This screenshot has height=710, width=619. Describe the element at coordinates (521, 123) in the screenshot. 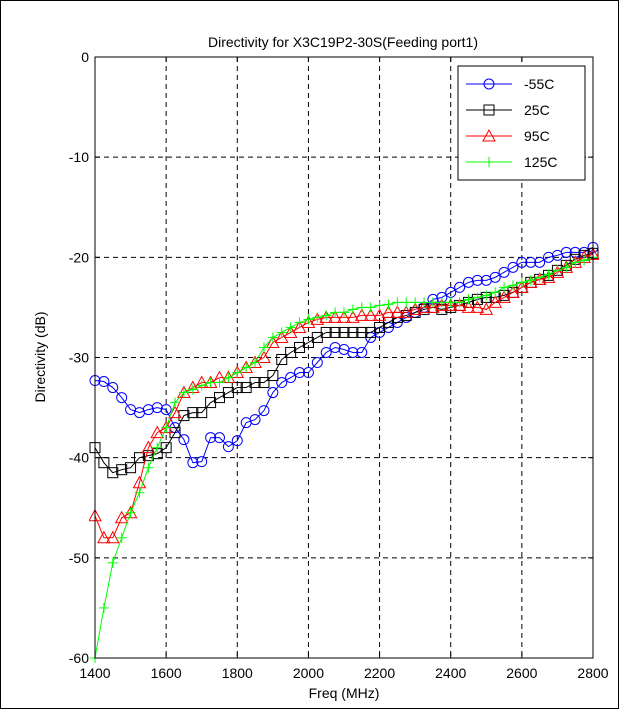

I see `legend-box` at that location.